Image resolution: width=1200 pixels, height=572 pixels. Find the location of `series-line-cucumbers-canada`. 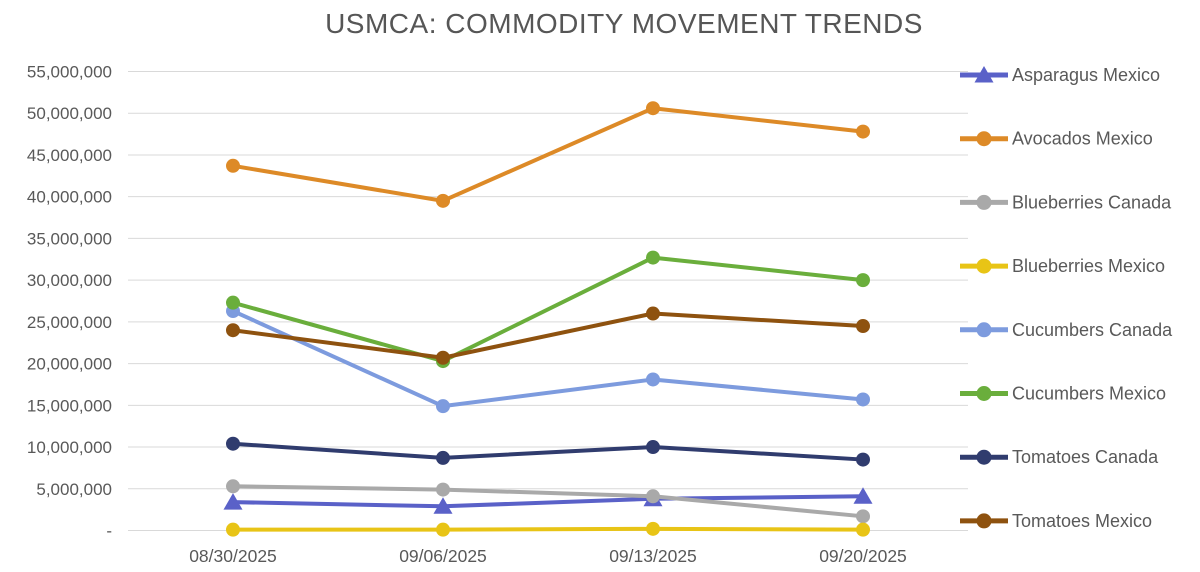

series-line-cucumbers-canada is located at coordinates (548, 359).